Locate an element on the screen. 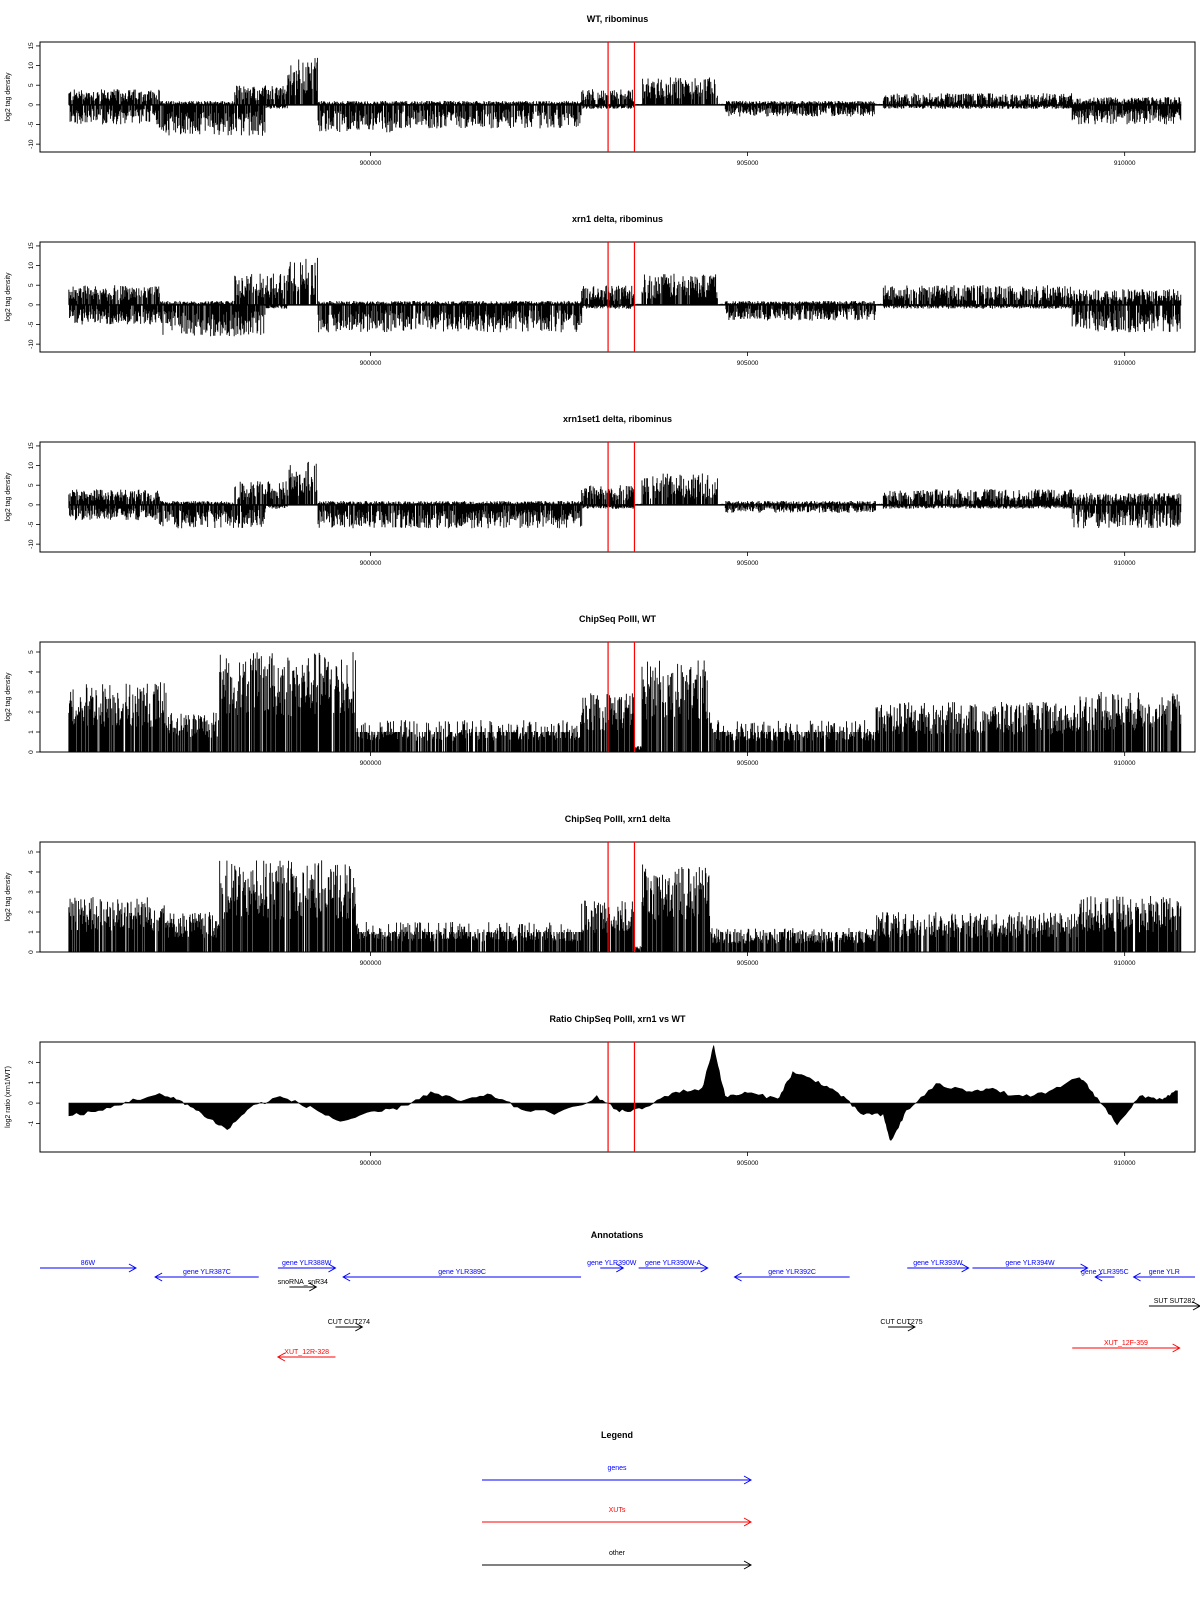  chart-title: Ratio ChipSeq PolII, xrn1 vs WT is located at coordinates (617, 1019).